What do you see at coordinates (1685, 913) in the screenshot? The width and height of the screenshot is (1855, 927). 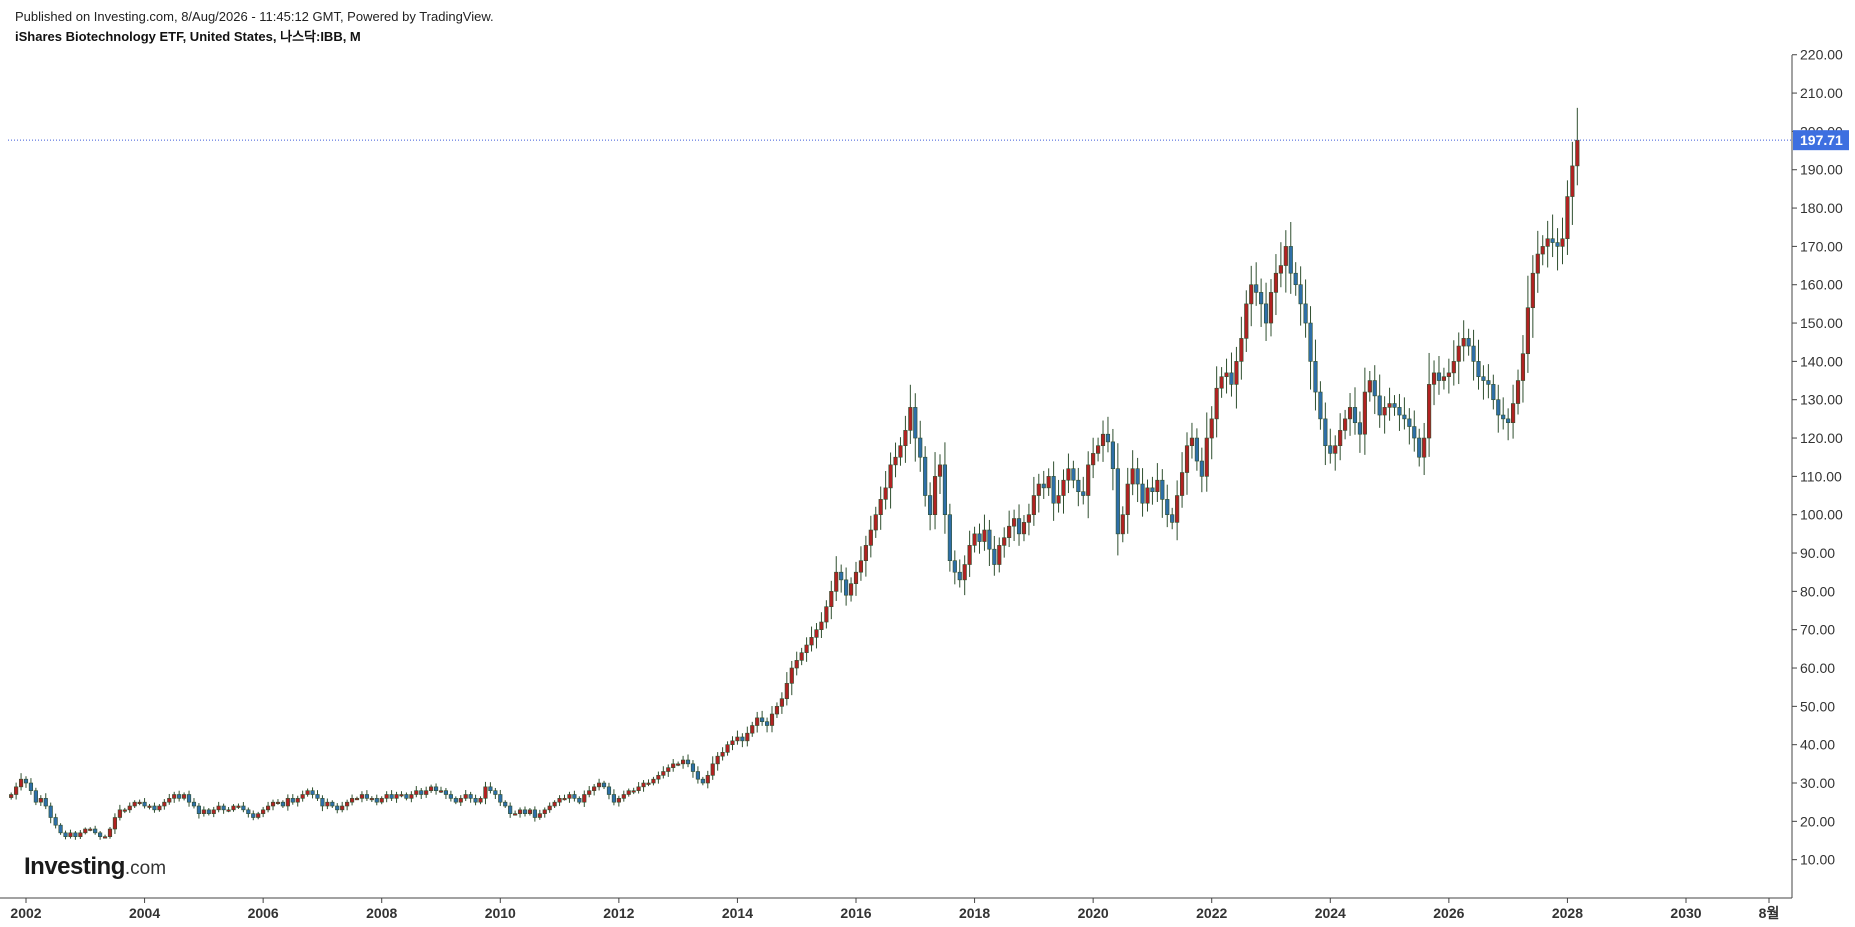 I see `x-tick-label: 2030` at bounding box center [1685, 913].